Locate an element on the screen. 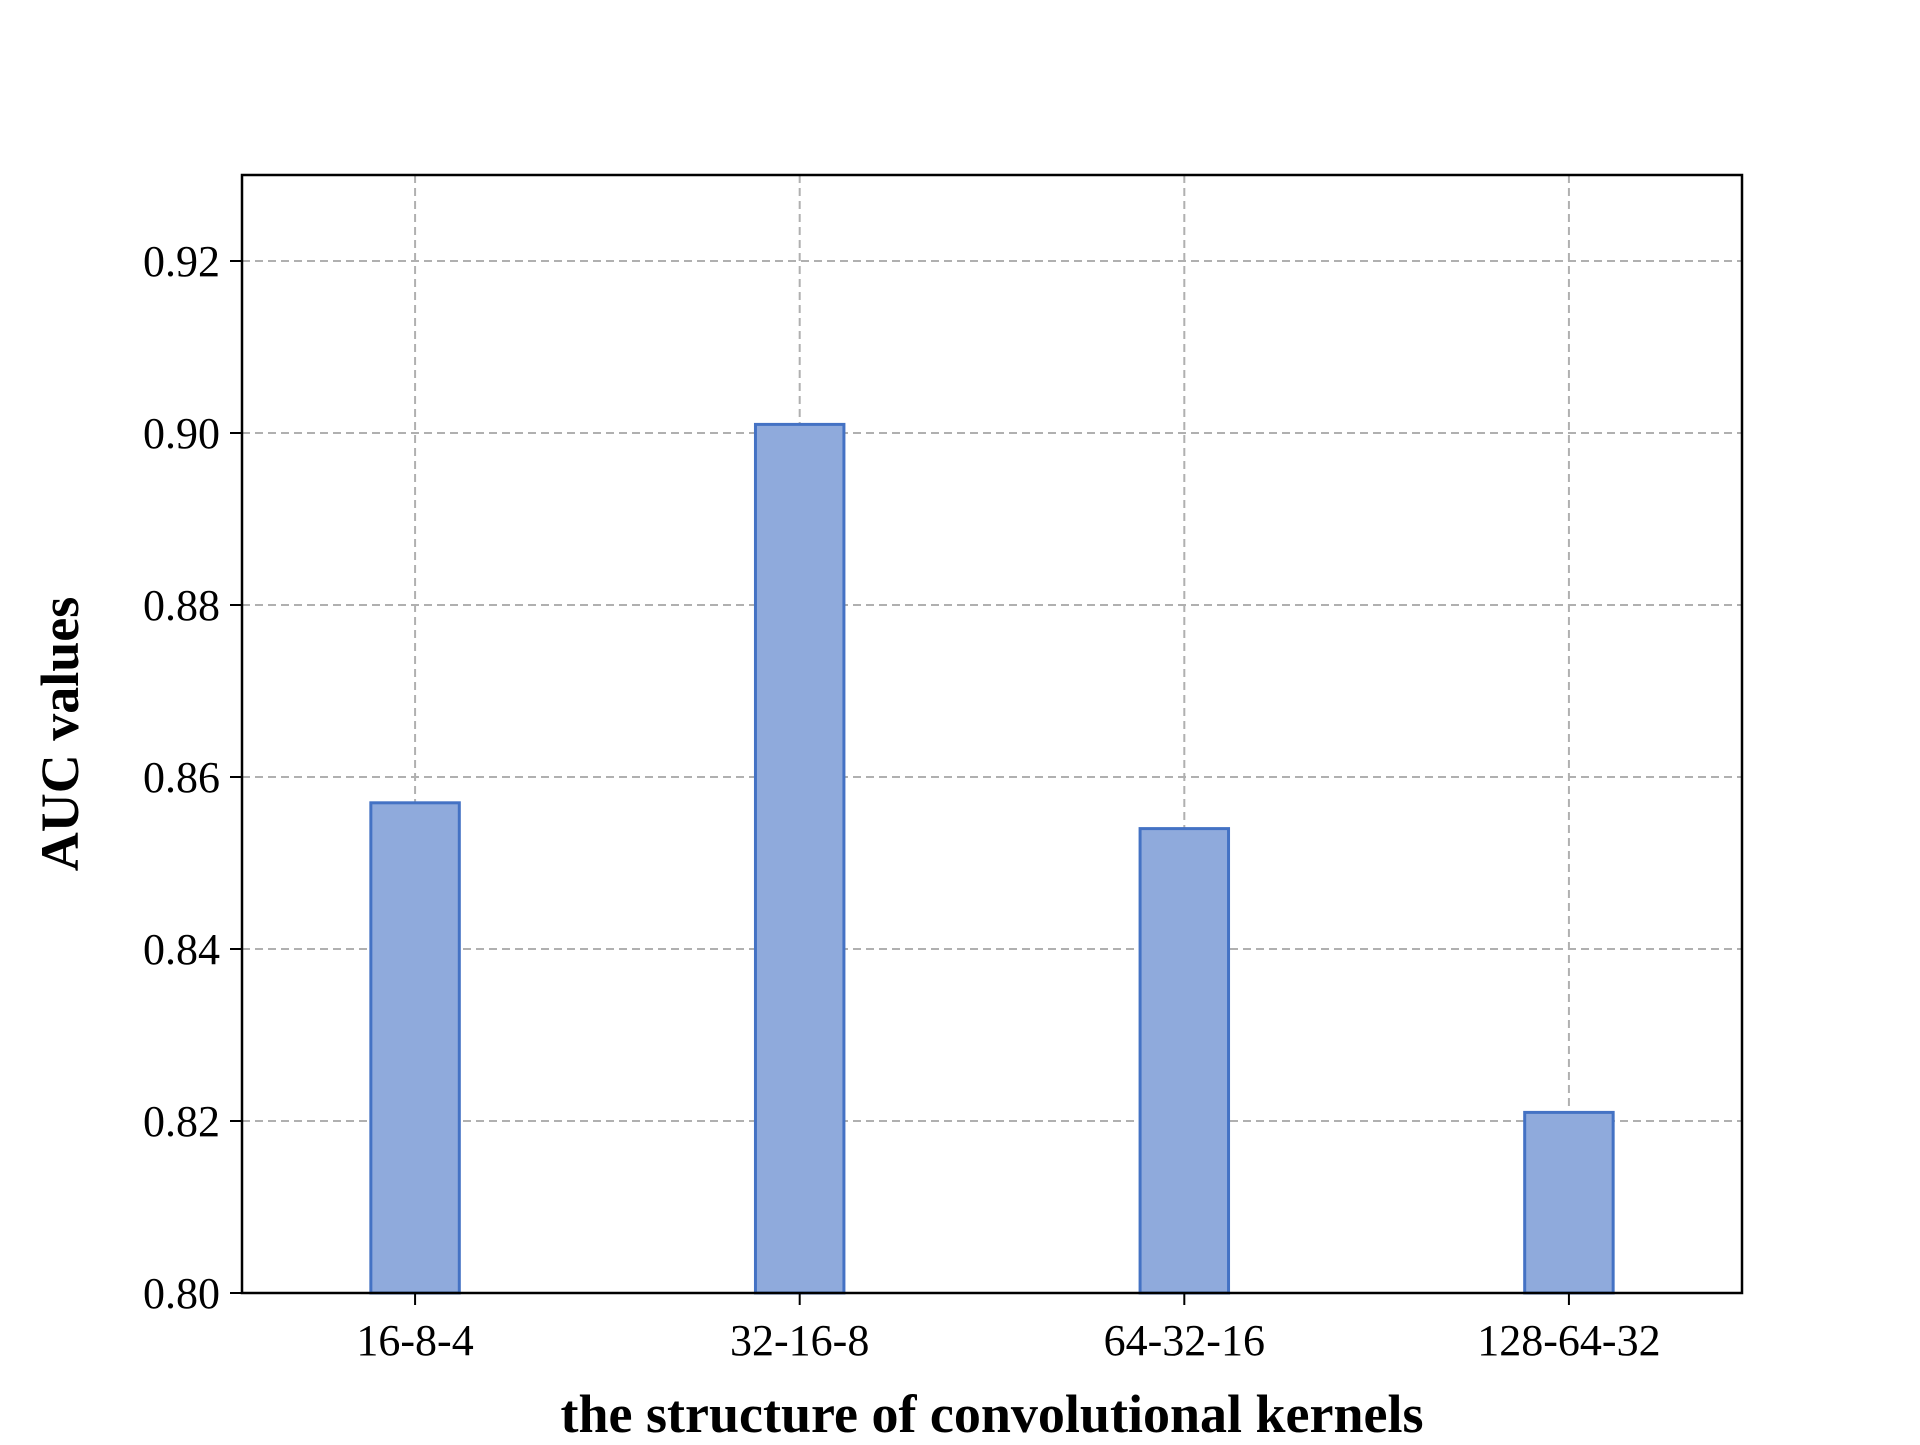  x-axis-label: the structure of convolutional kernels is located at coordinates (992, 1412).